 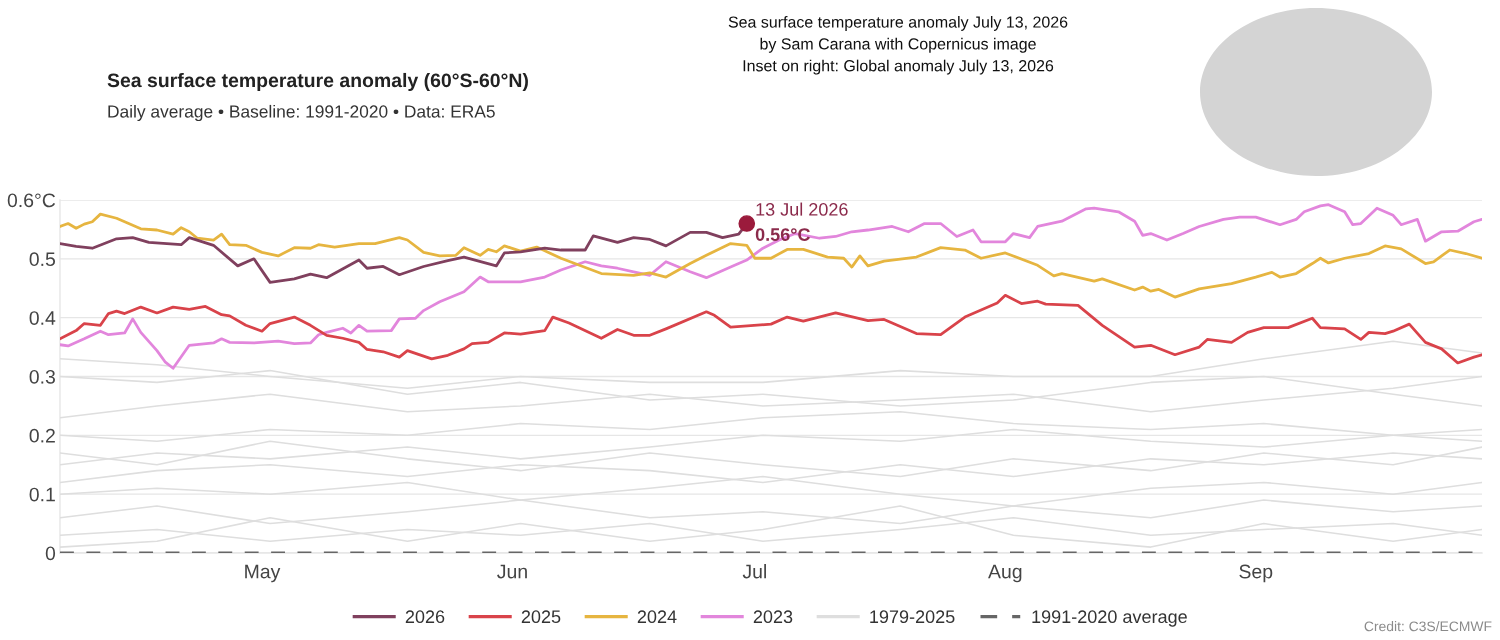 I want to click on legend-label: 2025, so click(x=541, y=617).